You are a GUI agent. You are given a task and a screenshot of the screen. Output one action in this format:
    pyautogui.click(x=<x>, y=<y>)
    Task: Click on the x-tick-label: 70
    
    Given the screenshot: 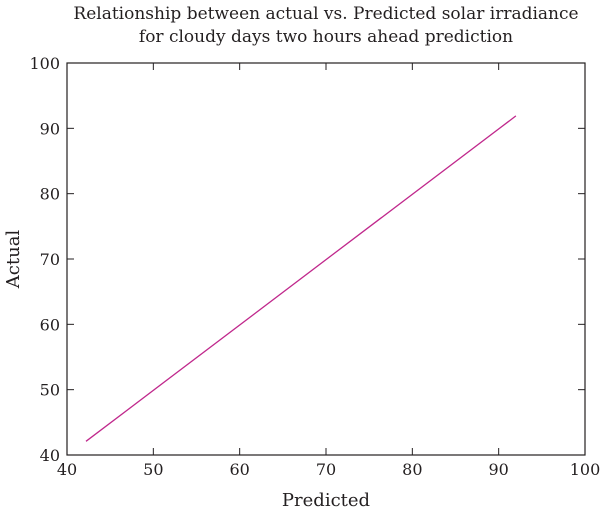 What is the action you would take?
    pyautogui.click(x=326, y=469)
    